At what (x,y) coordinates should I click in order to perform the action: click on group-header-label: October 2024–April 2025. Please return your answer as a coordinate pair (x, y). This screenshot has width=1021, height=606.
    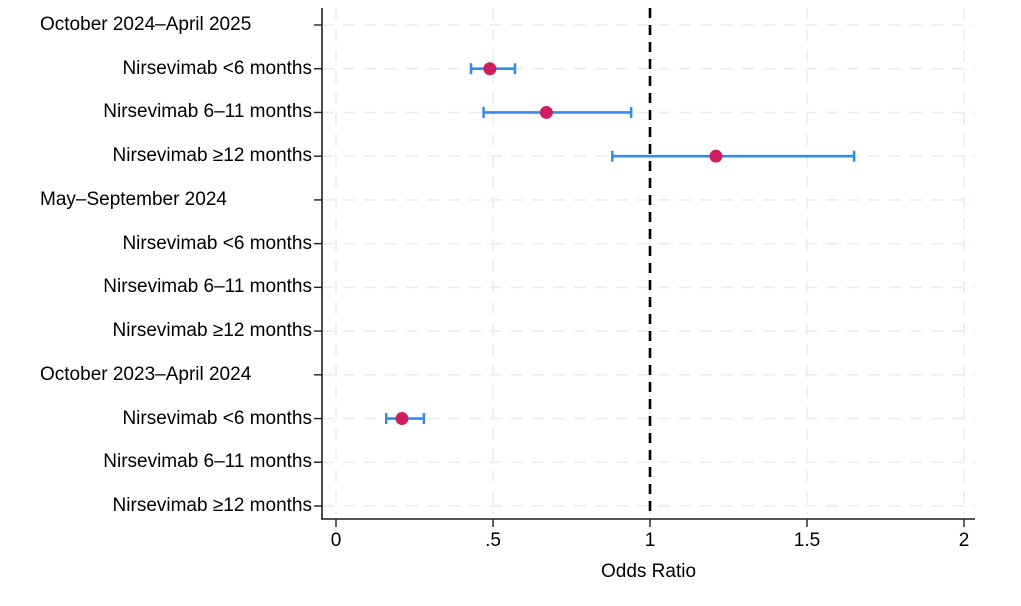
    Looking at the image, I should click on (146, 24).